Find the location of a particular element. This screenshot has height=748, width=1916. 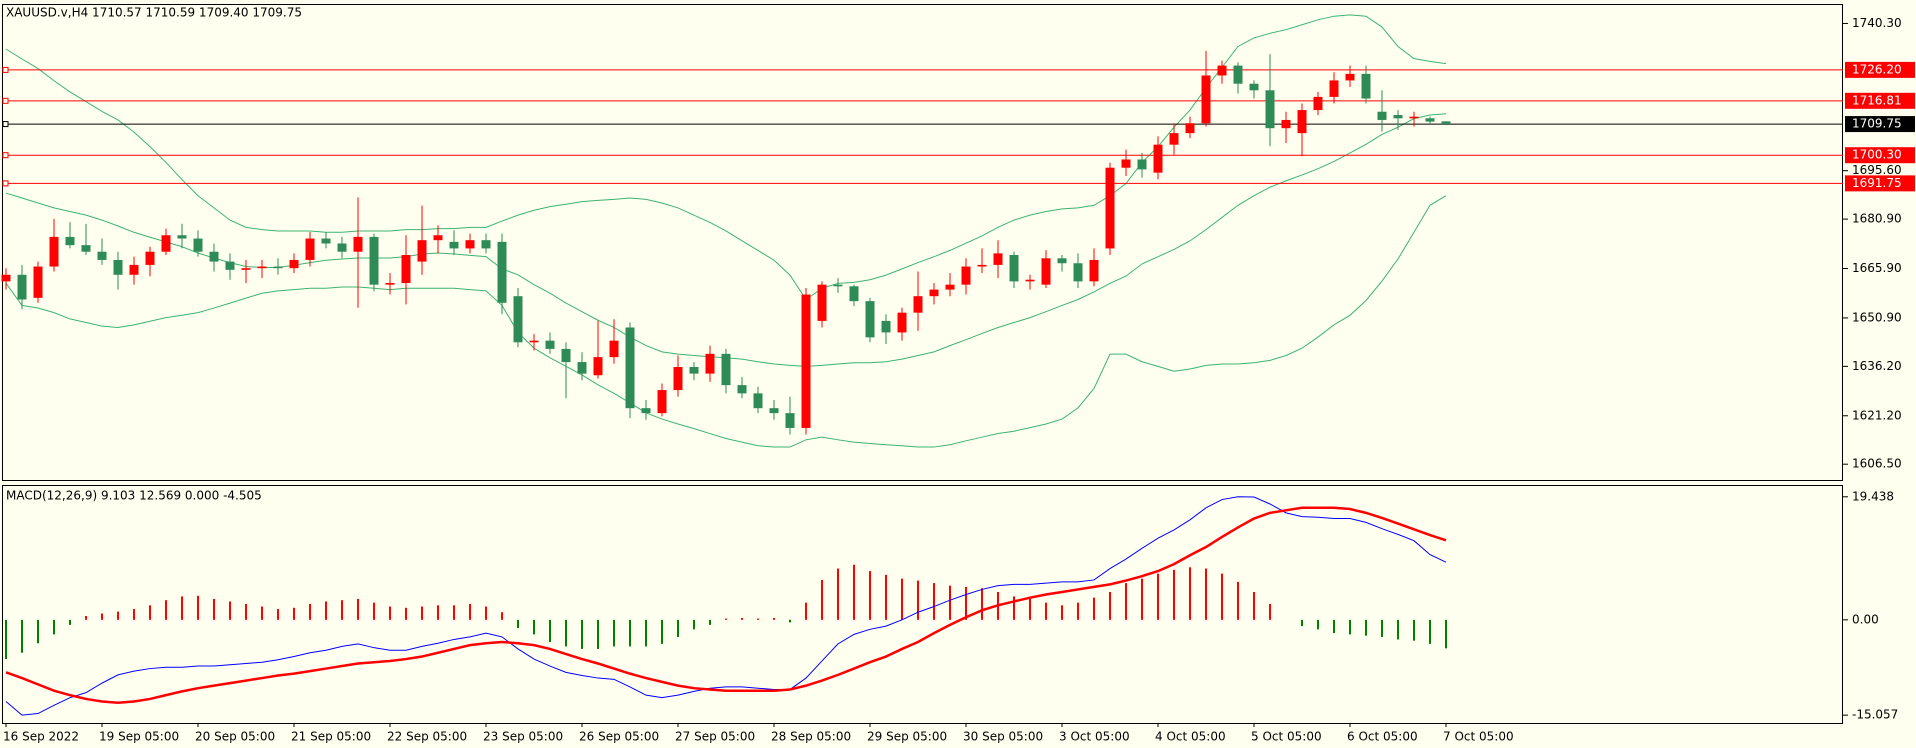

x-tick-label: 5 Oct 05:00 is located at coordinates (1286, 737).